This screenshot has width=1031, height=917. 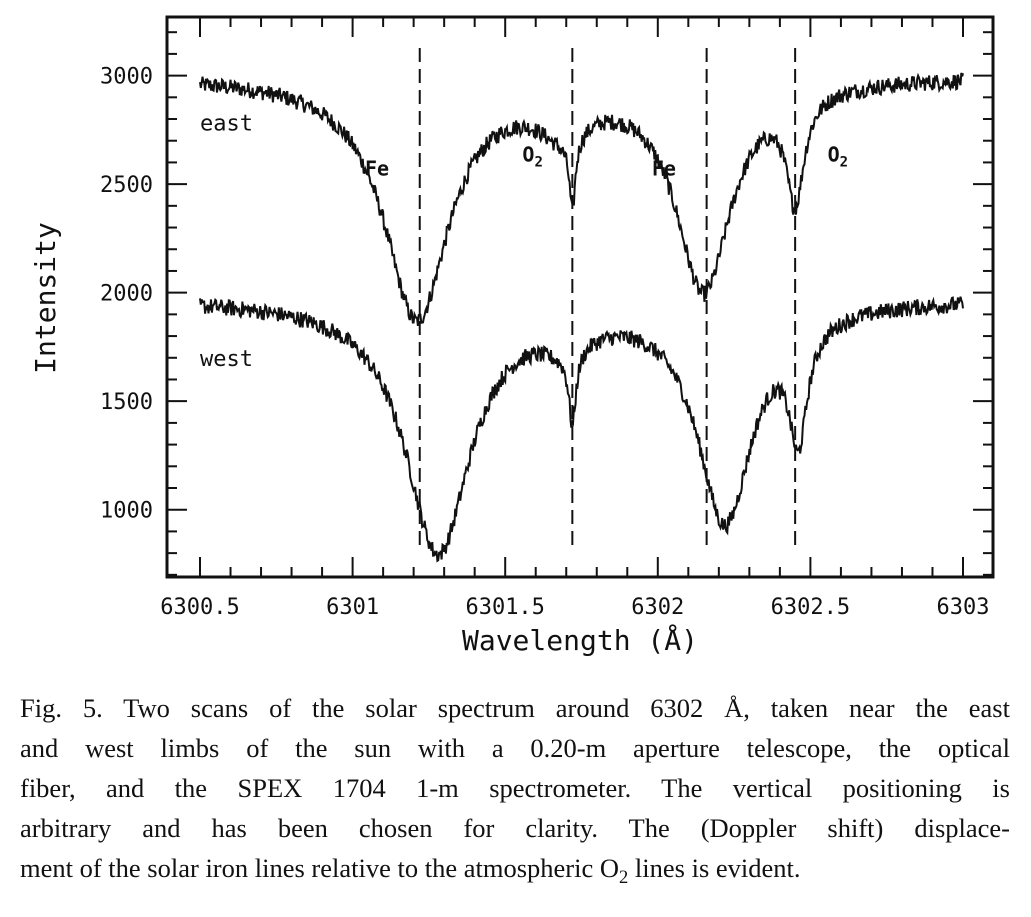 What do you see at coordinates (624, 877) in the screenshot?
I see `caption-subscript: 2` at bounding box center [624, 877].